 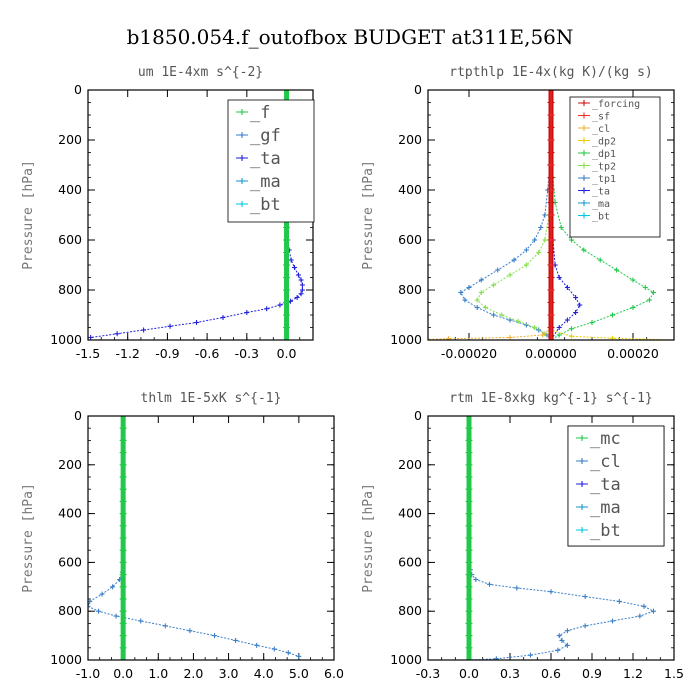 I want to click on legend: _f _gf _ta _ma _bt, so click(x=271, y=161).